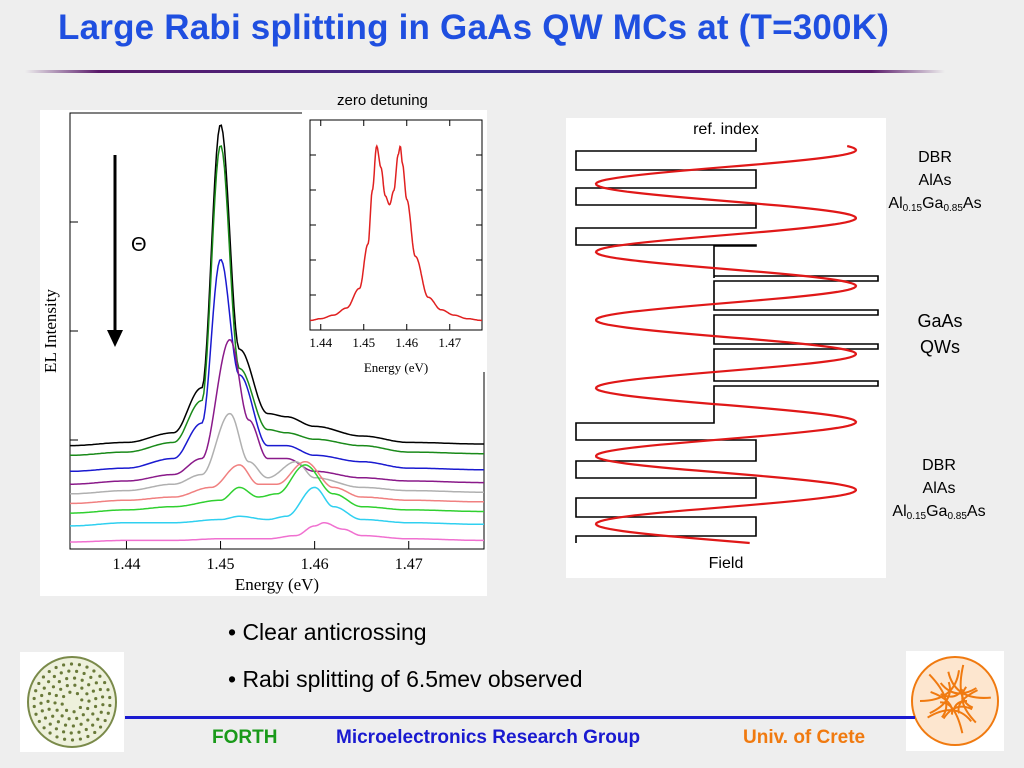 This screenshot has height=768, width=1024. I want to click on footer-forth: FORTH, so click(245, 737).